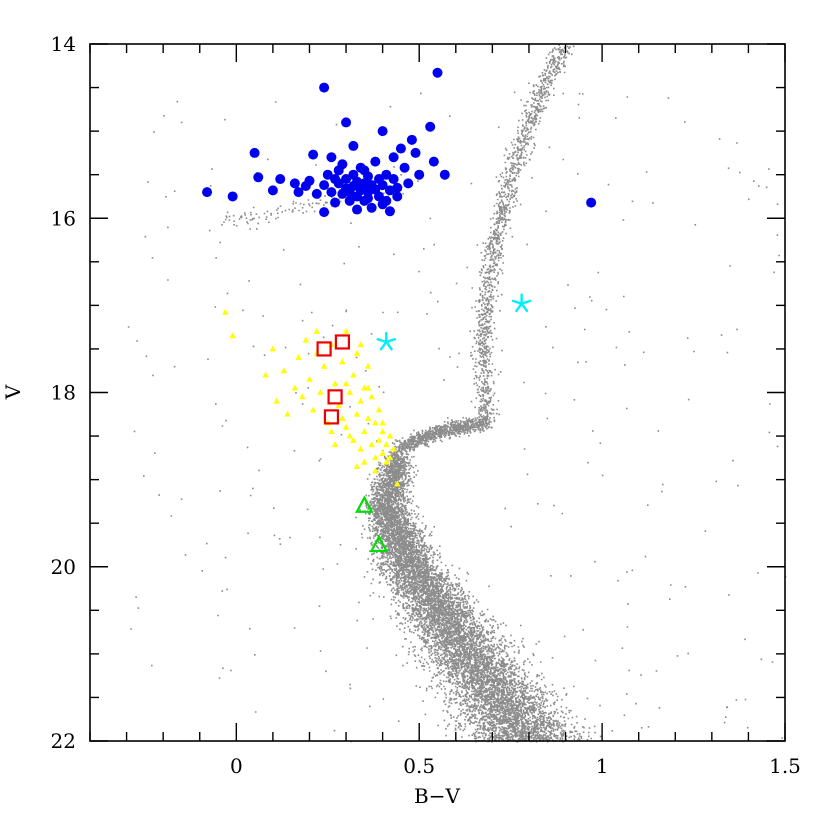  I want to click on y-tick-label: 14, so click(63, 44).